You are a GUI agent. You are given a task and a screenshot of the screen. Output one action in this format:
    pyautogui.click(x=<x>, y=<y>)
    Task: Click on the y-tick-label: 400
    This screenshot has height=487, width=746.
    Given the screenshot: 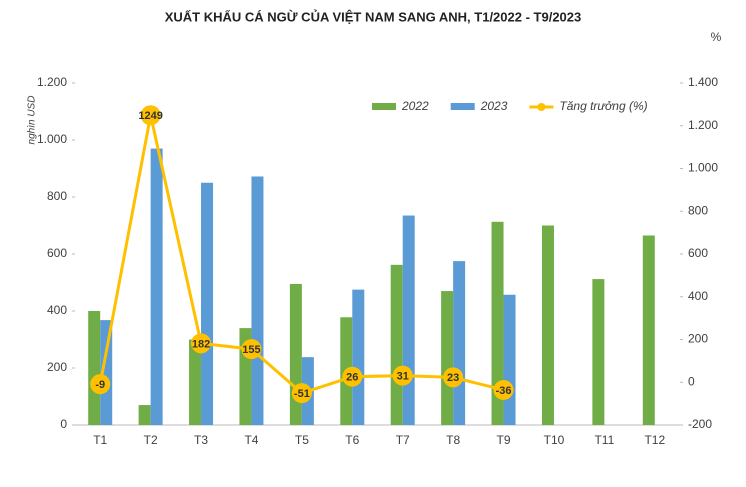 What is the action you would take?
    pyautogui.click(x=57, y=310)
    